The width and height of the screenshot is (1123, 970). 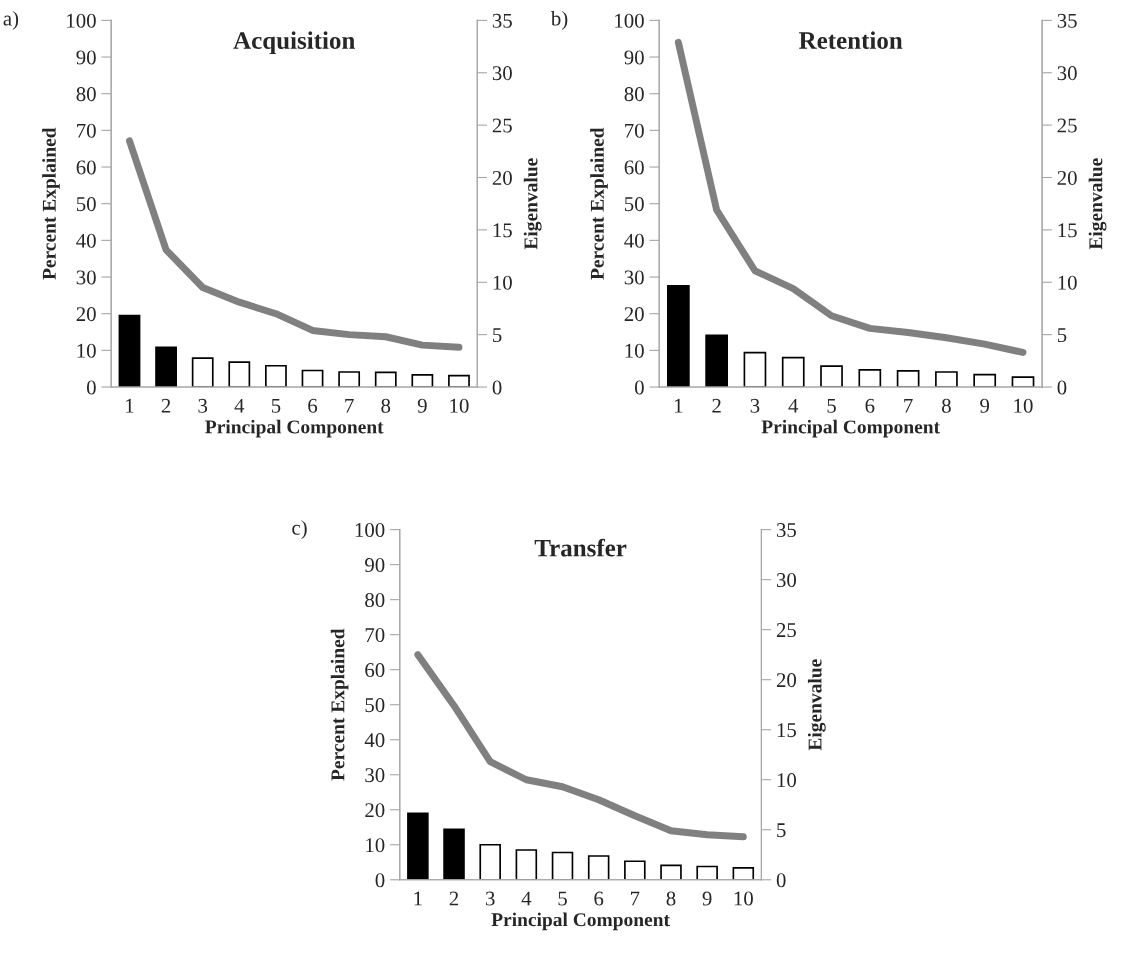 I want to click on chart-title: Retention, so click(x=851, y=40).